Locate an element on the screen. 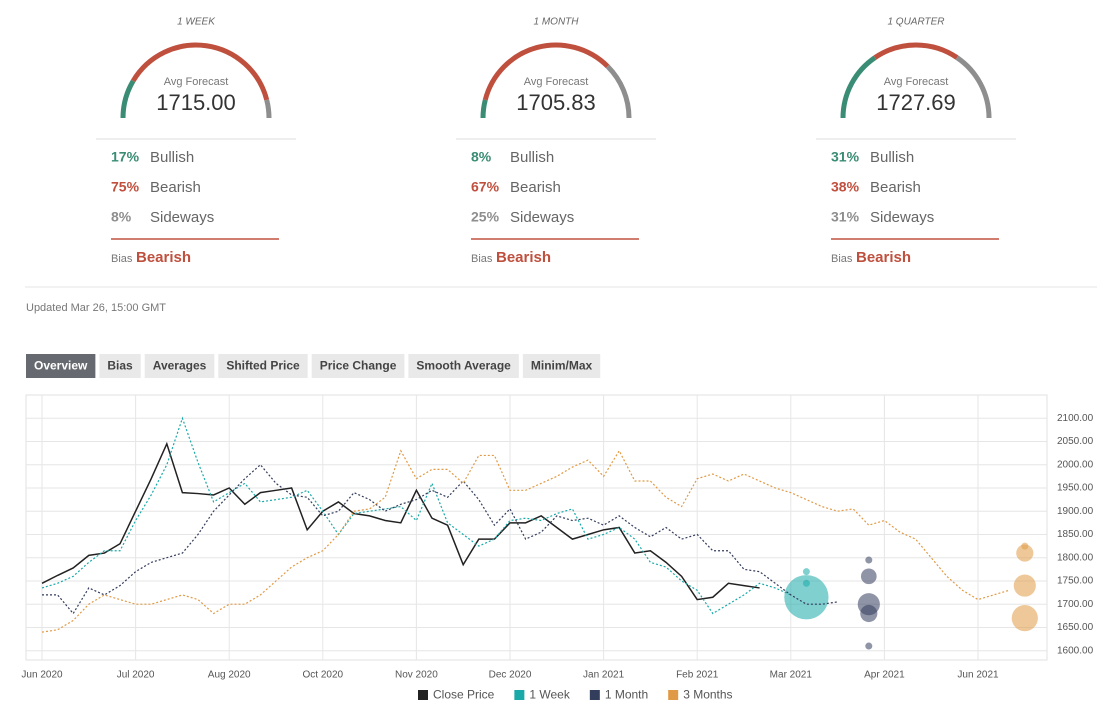 The image size is (1112, 712). tab: Price Change is located at coordinates (358, 366).